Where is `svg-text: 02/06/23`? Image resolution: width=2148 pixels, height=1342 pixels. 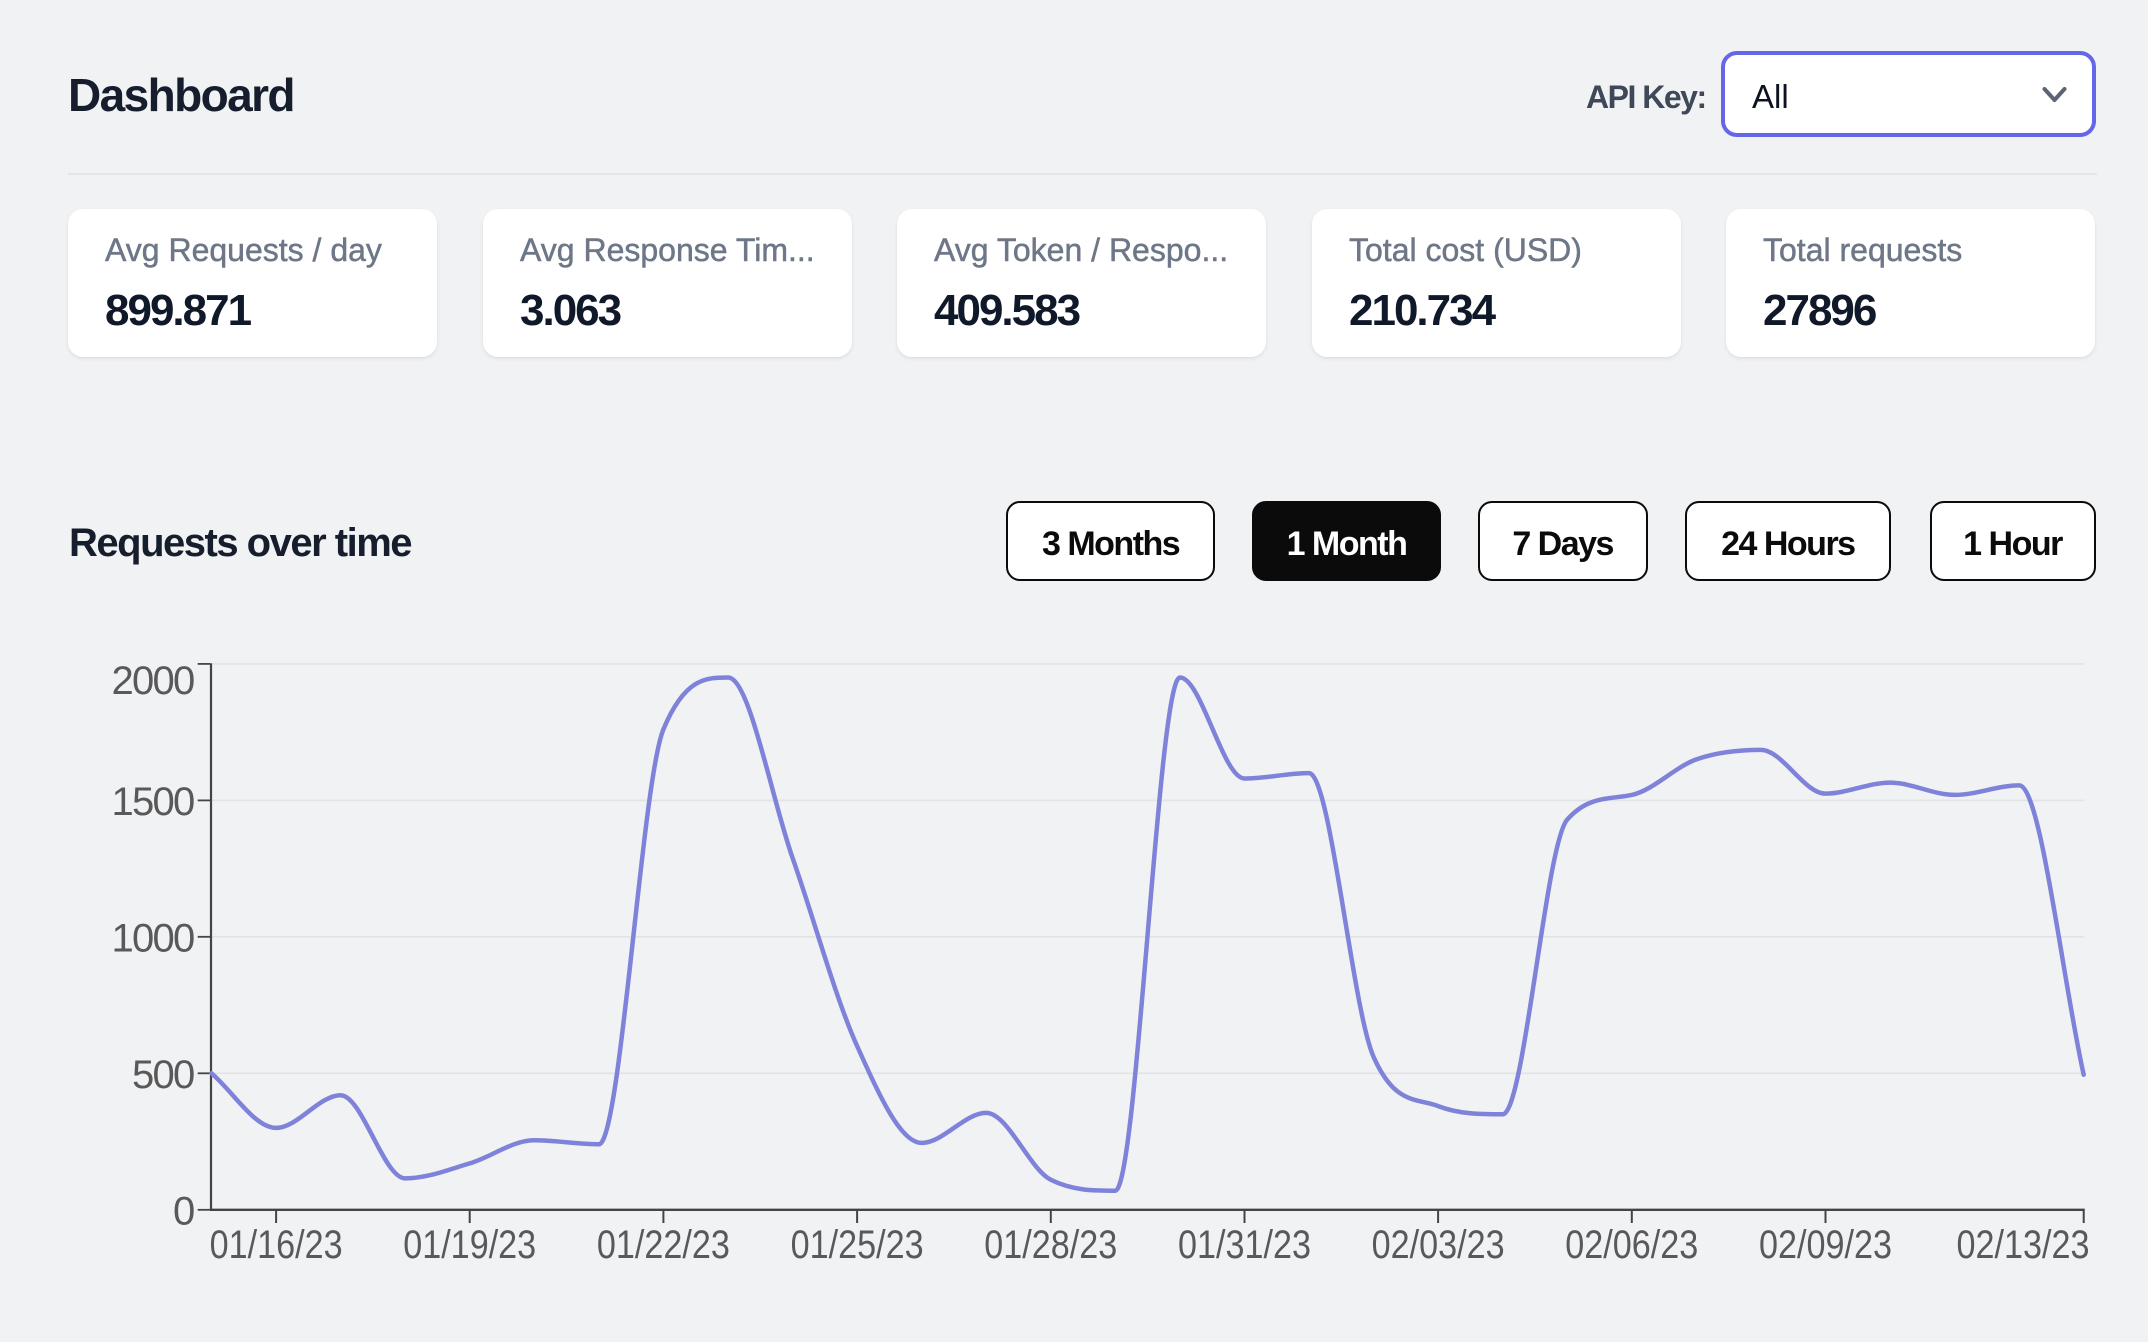
svg-text: 02/06/23 is located at coordinates (1631, 1245).